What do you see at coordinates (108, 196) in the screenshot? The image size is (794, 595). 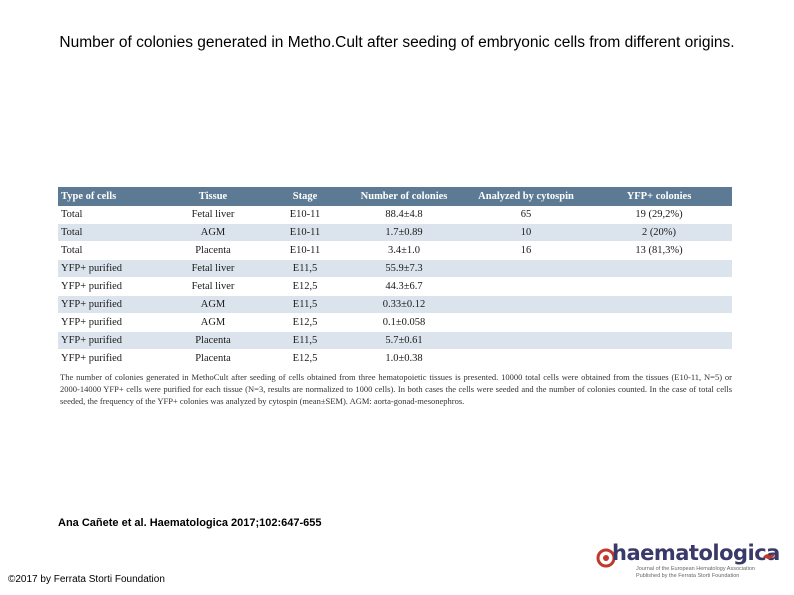 I see `column-header: Type of cells` at bounding box center [108, 196].